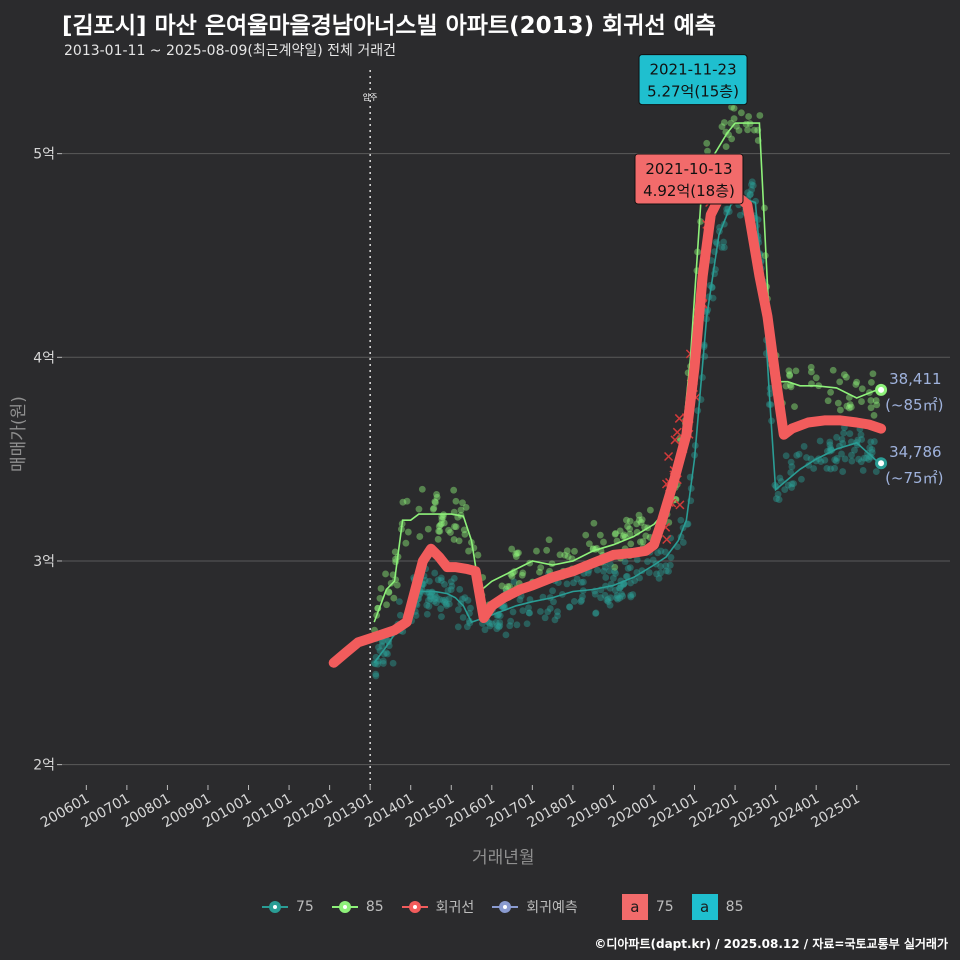 This screenshot has height=960, width=960. What do you see at coordinates (275, 907) in the screenshot?
I see `legend-75-key-icon` at bounding box center [275, 907].